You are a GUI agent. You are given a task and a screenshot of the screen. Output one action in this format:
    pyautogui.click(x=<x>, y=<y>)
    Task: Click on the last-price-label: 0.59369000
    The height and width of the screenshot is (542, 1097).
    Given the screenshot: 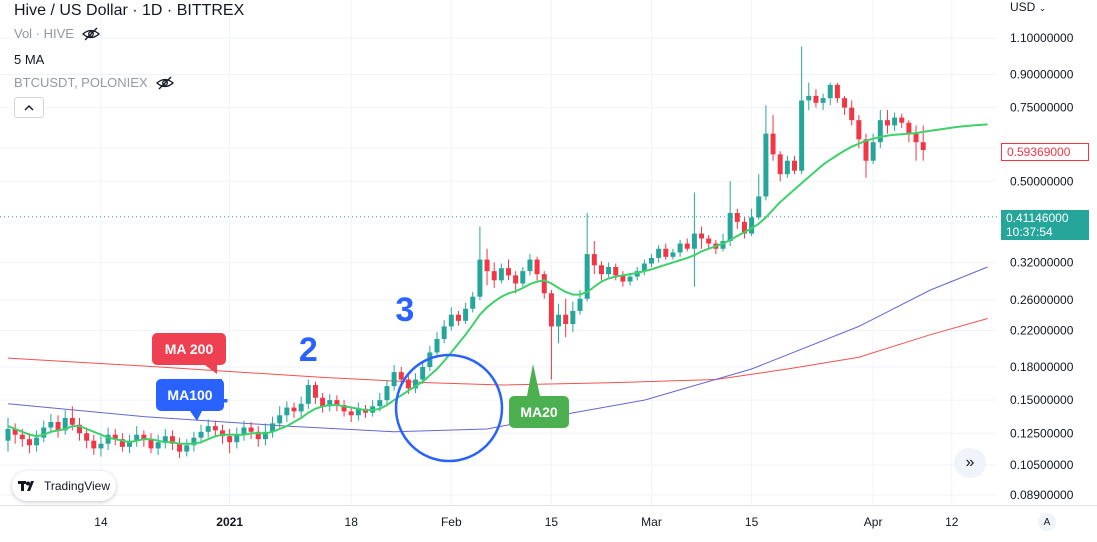 What is the action you would take?
    pyautogui.click(x=1045, y=152)
    